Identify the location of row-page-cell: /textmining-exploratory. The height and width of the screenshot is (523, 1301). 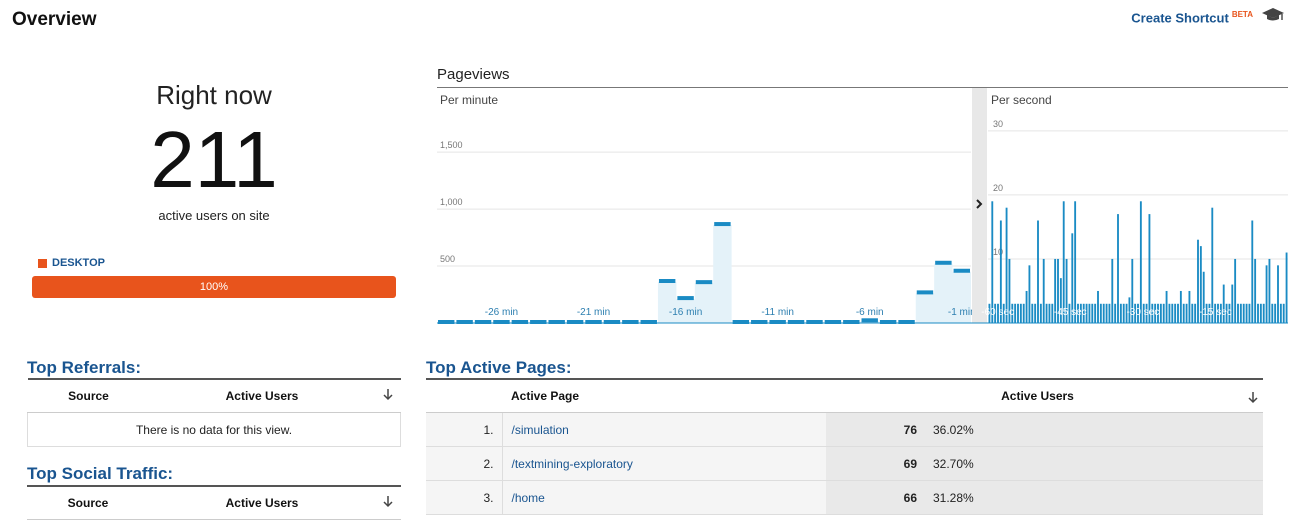
(664, 463).